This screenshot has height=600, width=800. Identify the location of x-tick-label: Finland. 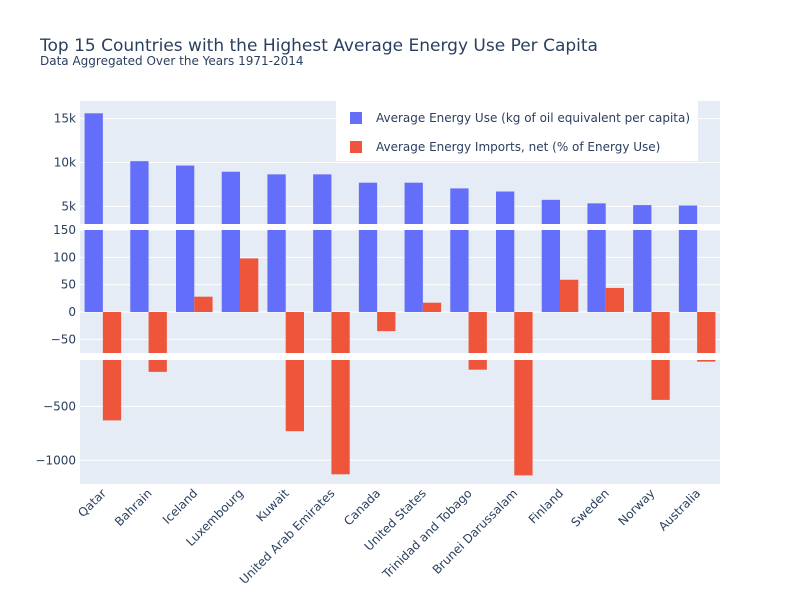
(546, 506).